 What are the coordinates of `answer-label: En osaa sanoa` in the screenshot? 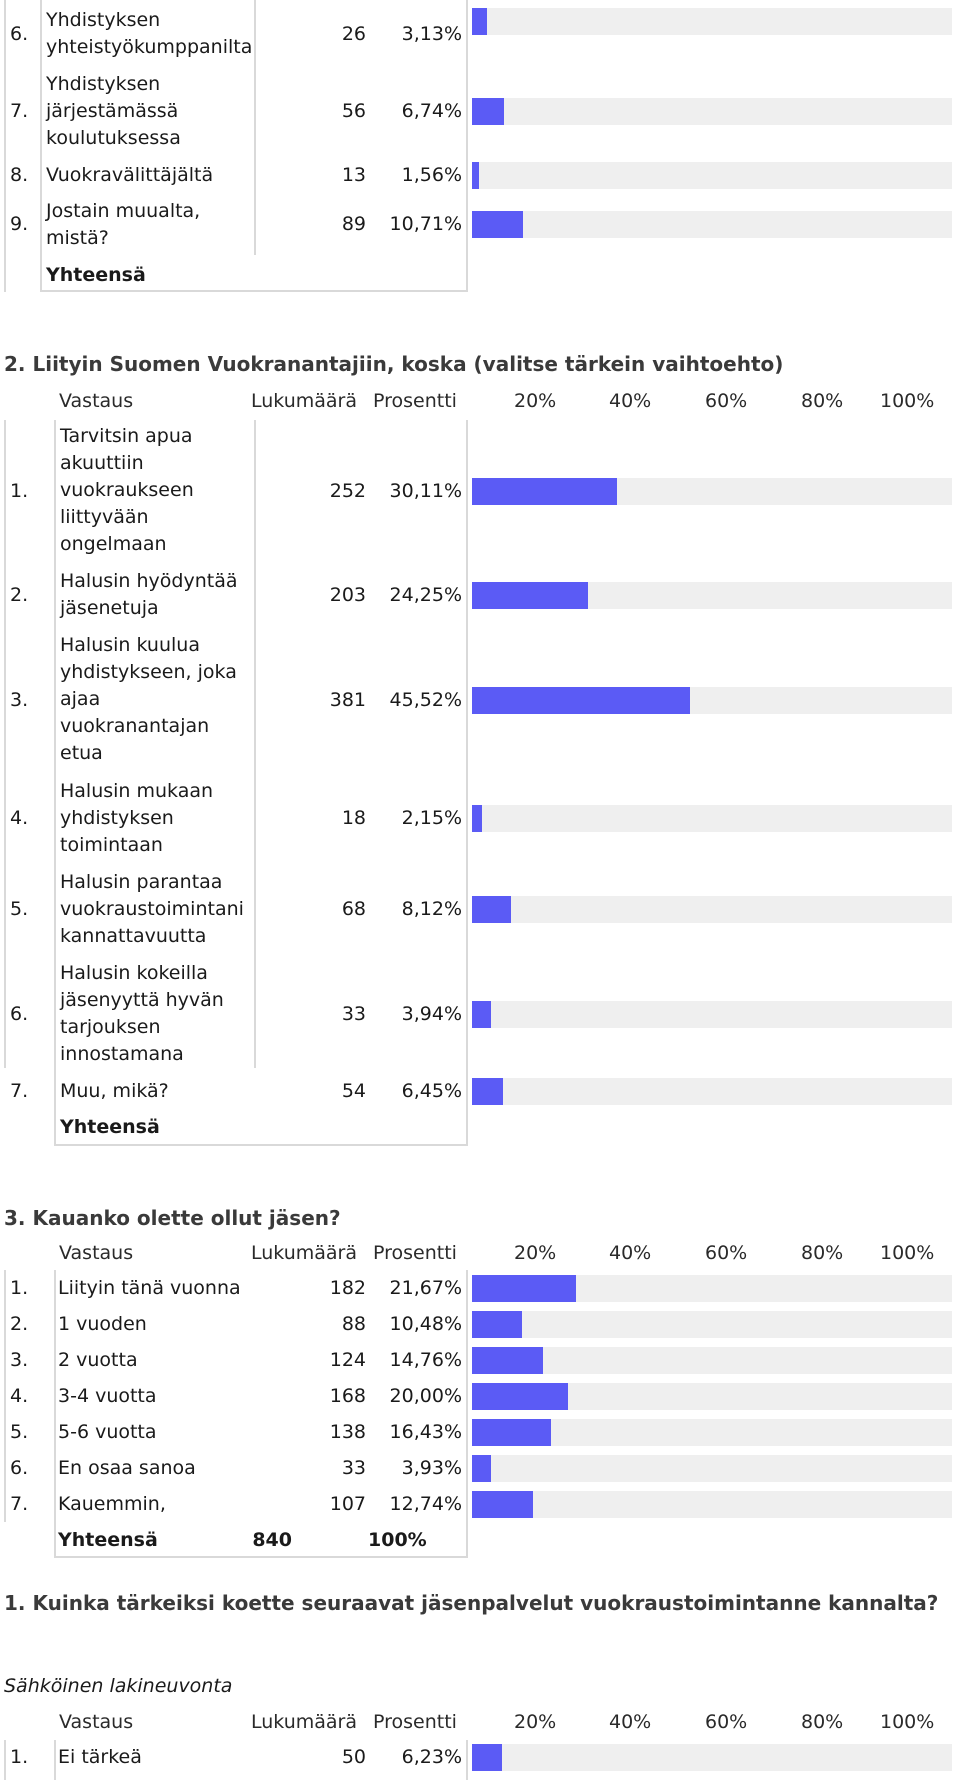 It's located at (127, 1468).